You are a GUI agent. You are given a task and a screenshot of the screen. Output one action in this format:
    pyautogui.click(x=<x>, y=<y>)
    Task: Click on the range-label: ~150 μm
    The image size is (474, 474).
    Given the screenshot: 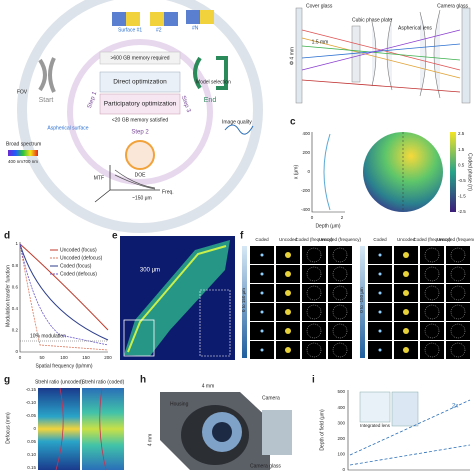 What is the action you would take?
    pyautogui.click(x=142, y=198)
    